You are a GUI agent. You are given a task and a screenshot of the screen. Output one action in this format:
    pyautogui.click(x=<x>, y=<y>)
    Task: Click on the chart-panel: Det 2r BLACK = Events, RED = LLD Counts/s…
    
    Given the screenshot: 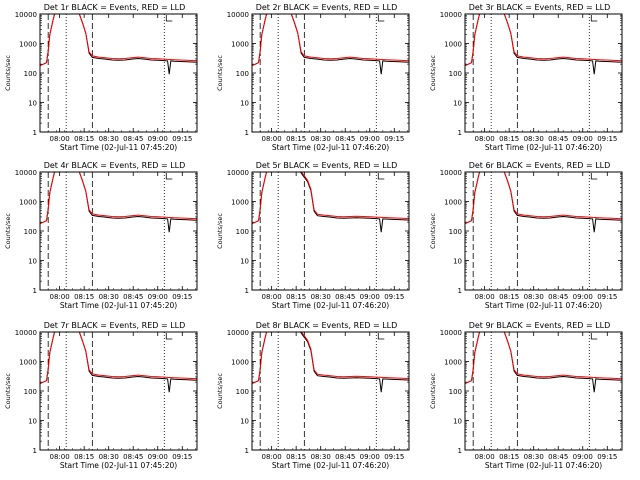 What is the action you would take?
    pyautogui.click(x=313, y=77)
    